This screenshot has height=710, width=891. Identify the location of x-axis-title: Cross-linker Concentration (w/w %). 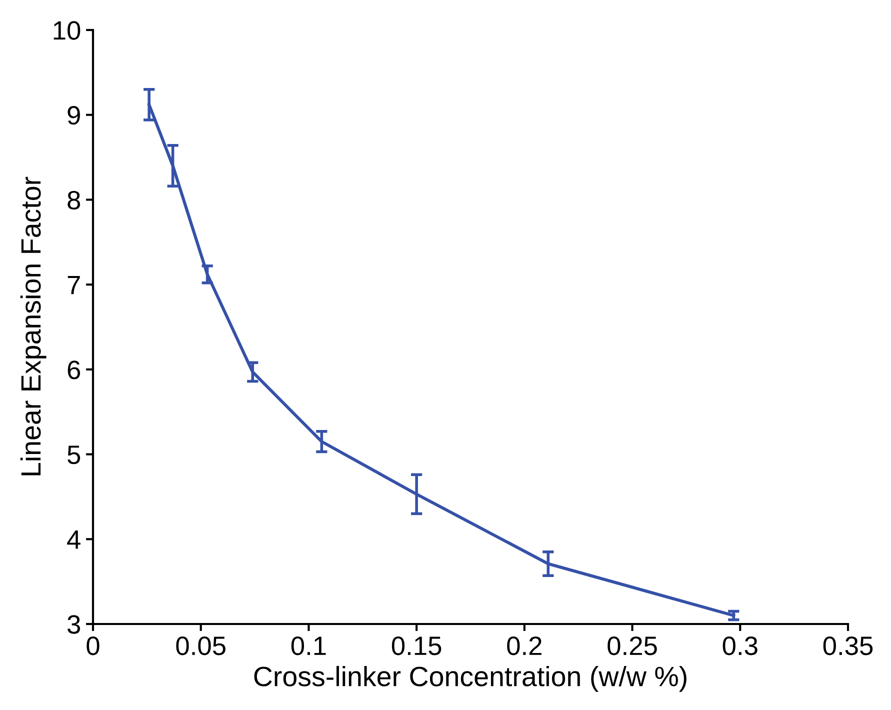
(470, 679).